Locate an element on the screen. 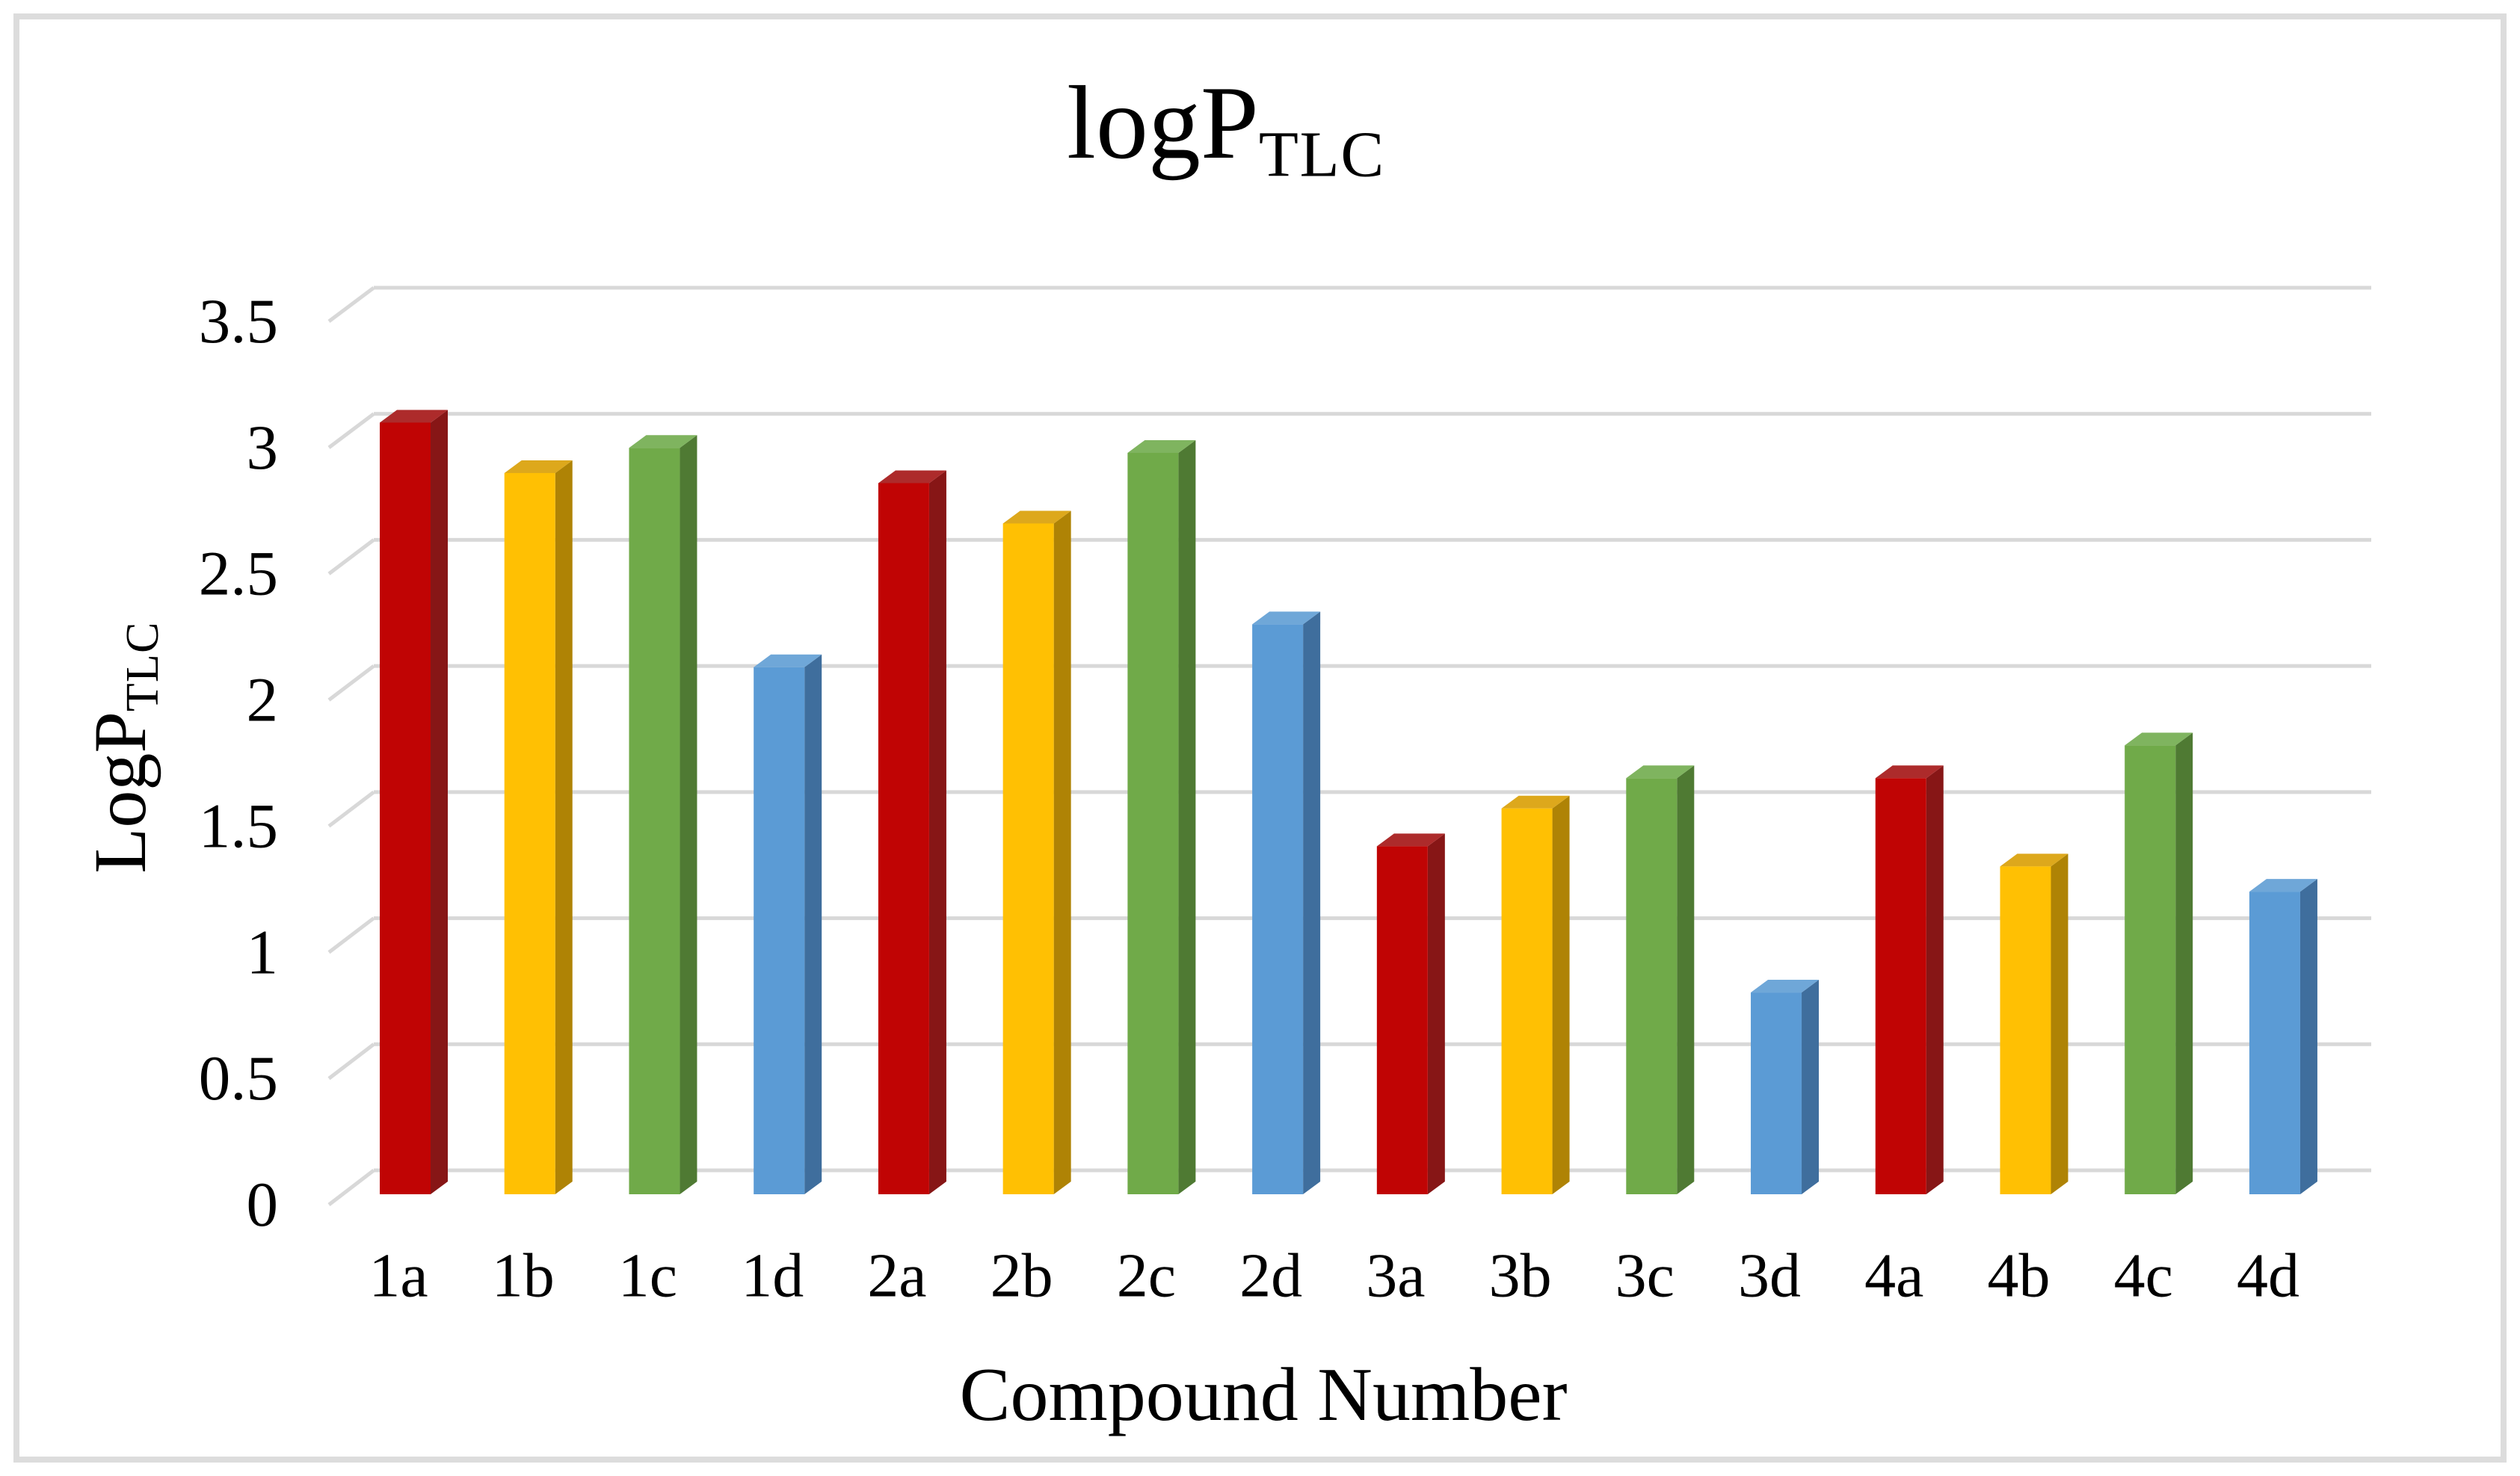 This screenshot has height=1476, width=2520. bar-3a-side is located at coordinates (1436, 1013).